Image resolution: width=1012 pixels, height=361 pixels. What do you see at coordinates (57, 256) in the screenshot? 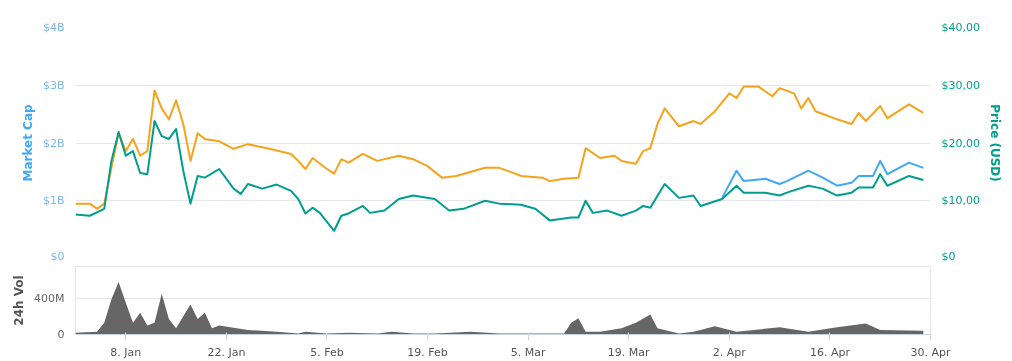
I see `y-tick-label: $0` at bounding box center [57, 256].